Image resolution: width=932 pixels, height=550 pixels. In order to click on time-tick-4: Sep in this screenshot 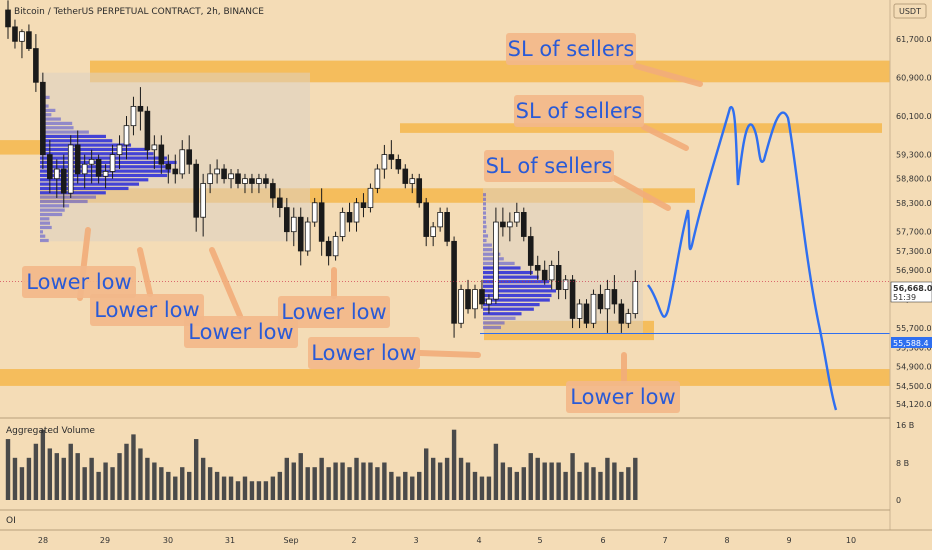, I will do `click(290, 540)`.